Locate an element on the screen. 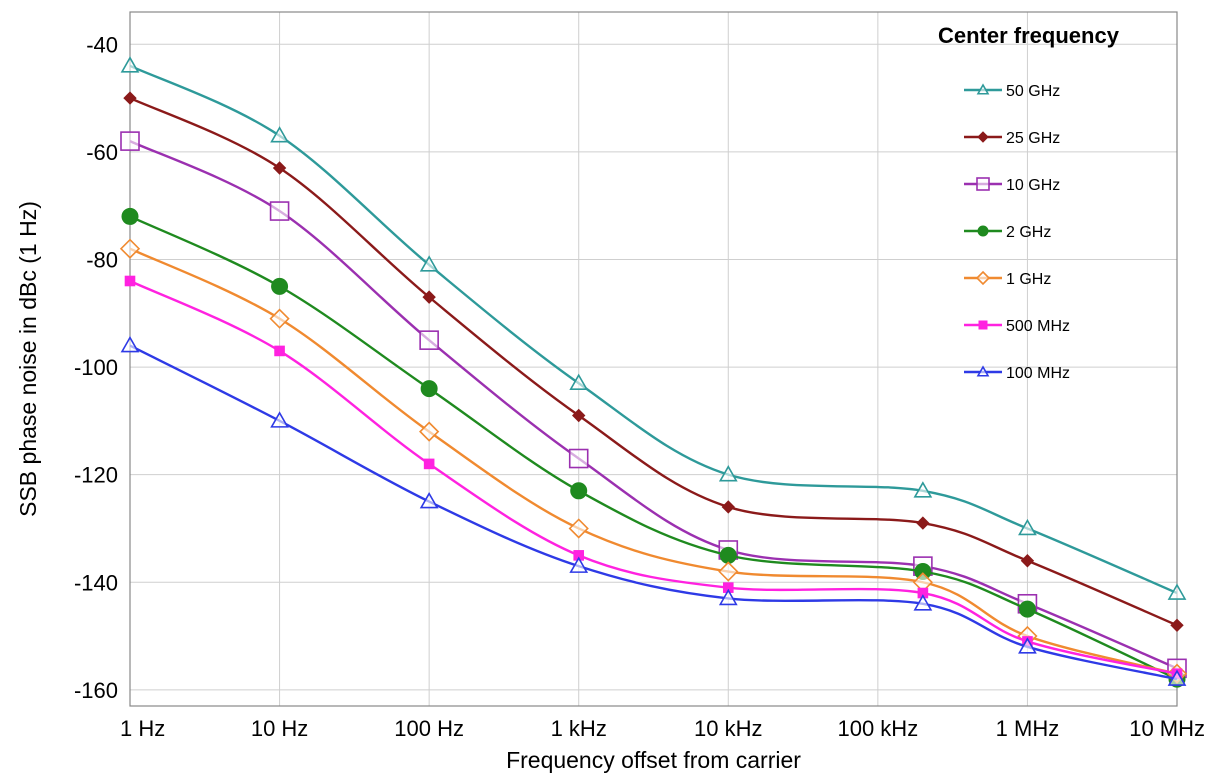  legend-label: 10 GHz is located at coordinates (1033, 185).